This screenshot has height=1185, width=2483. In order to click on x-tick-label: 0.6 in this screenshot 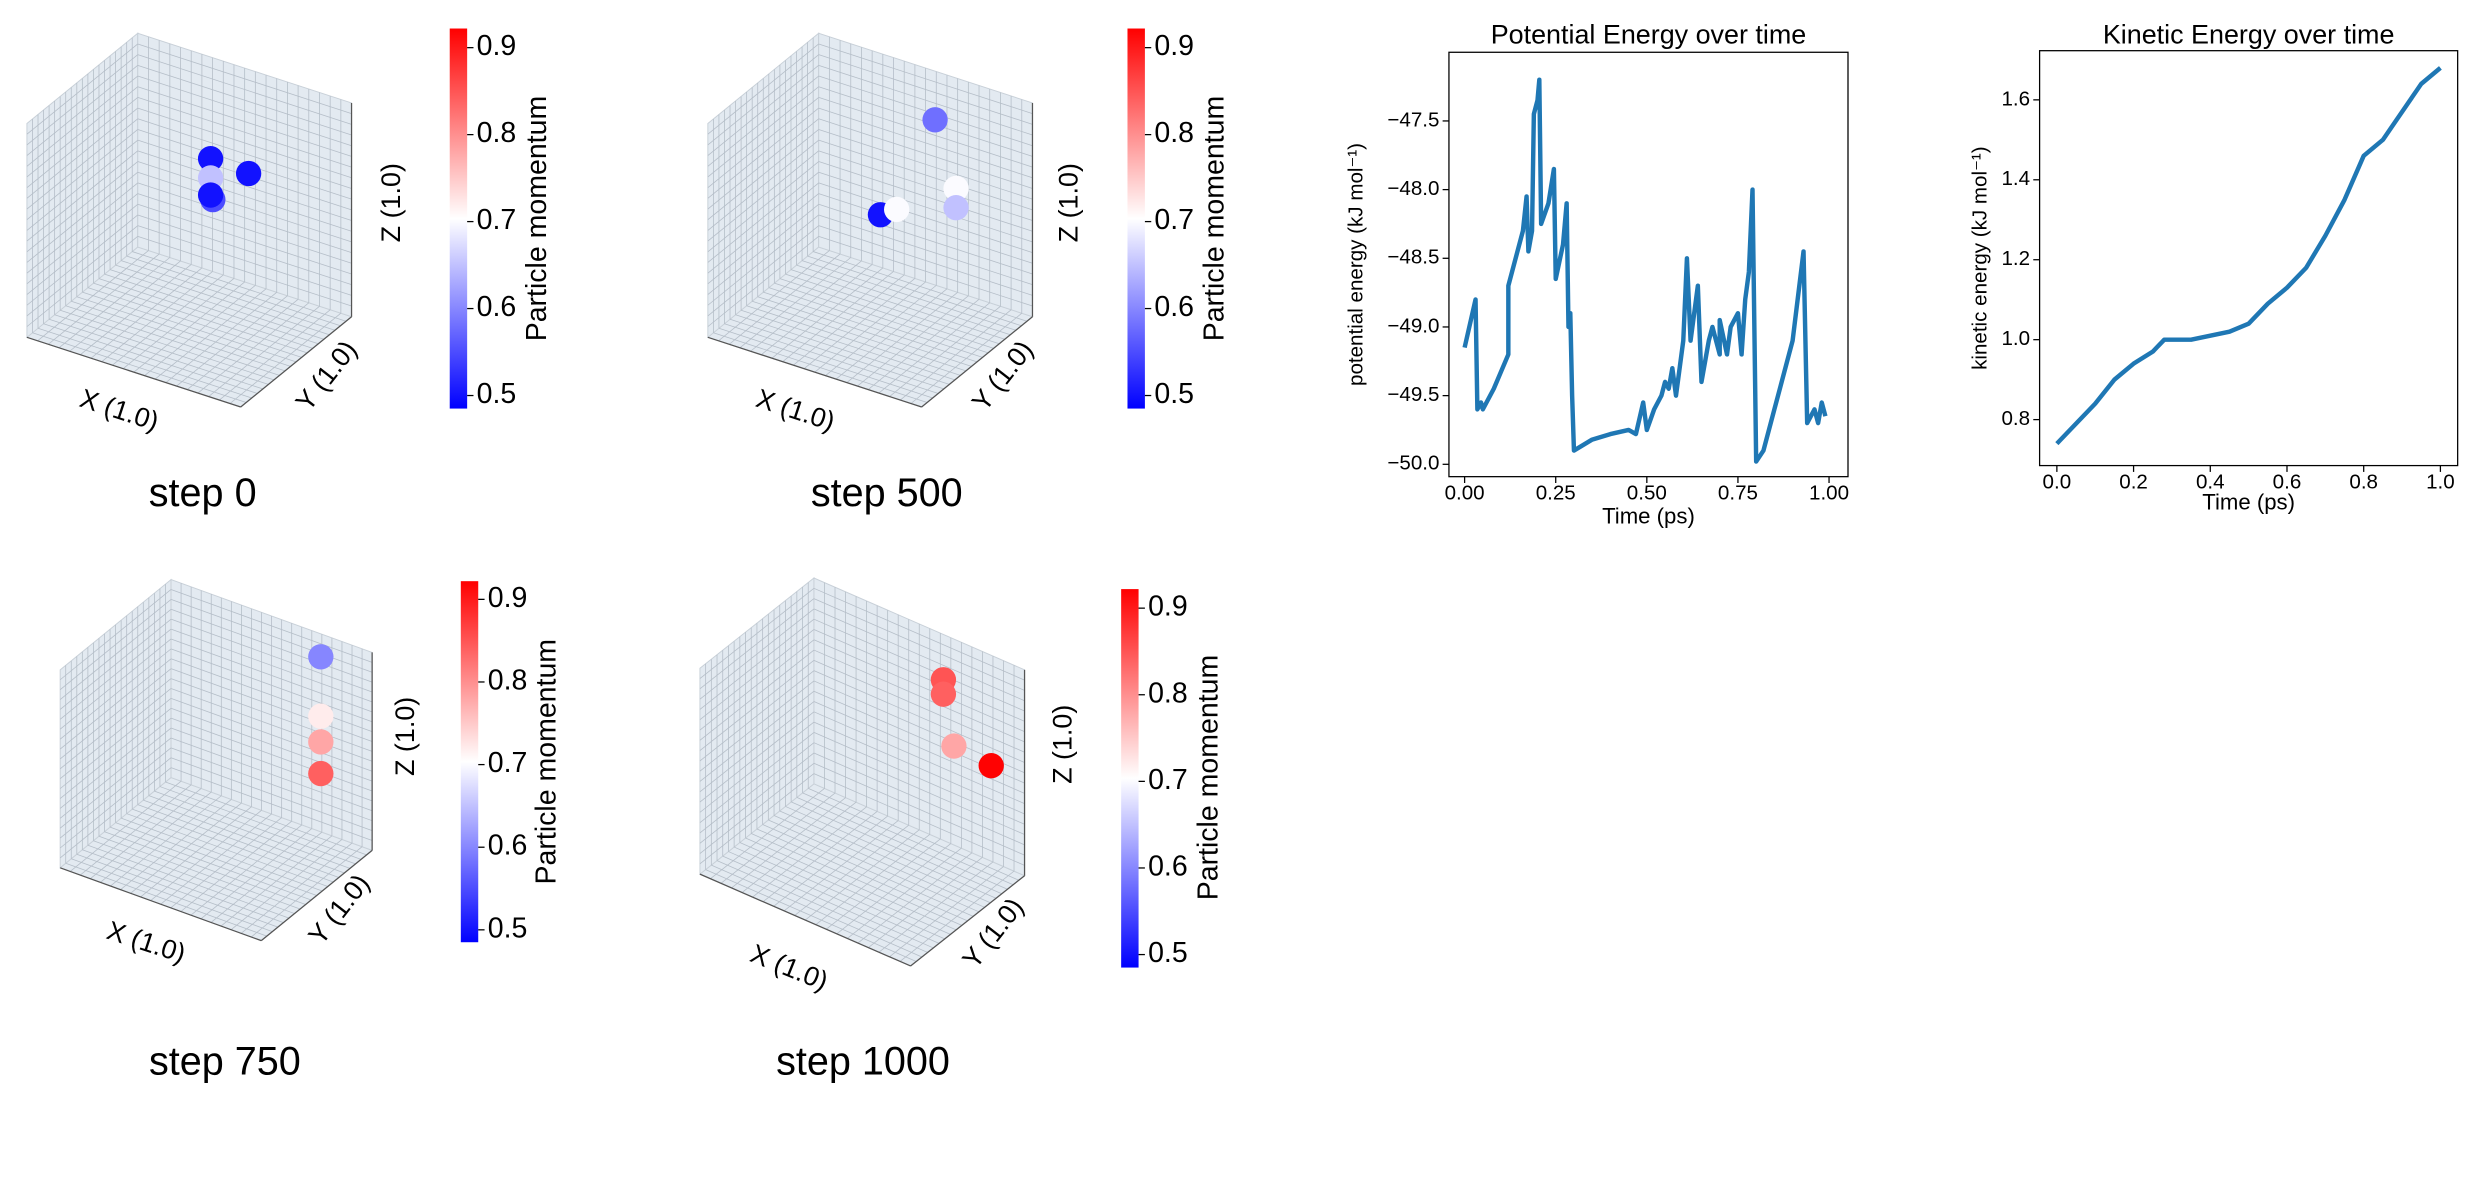, I will do `click(2287, 481)`.